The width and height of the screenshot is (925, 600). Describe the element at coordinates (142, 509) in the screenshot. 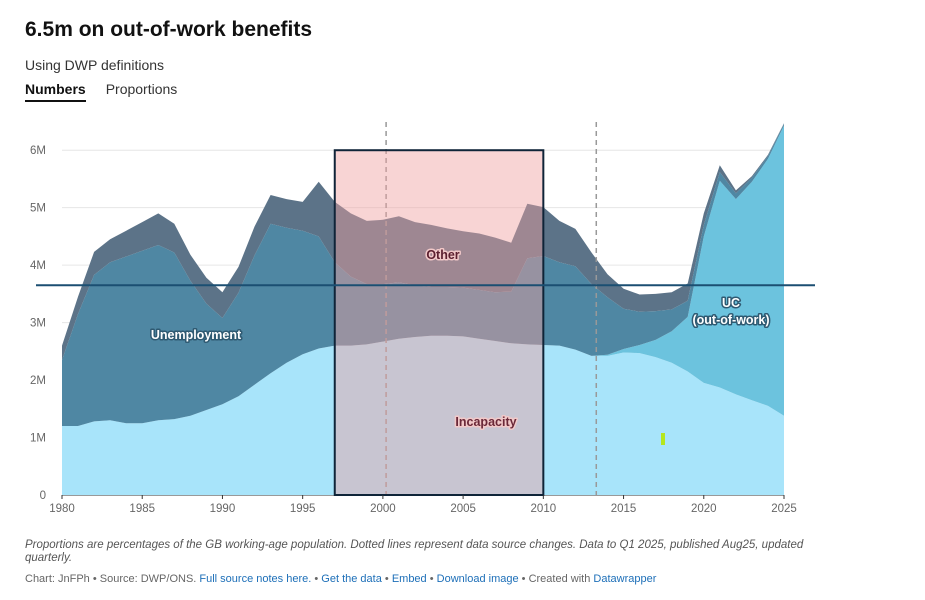

I see `x-tick-label: 1985` at that location.